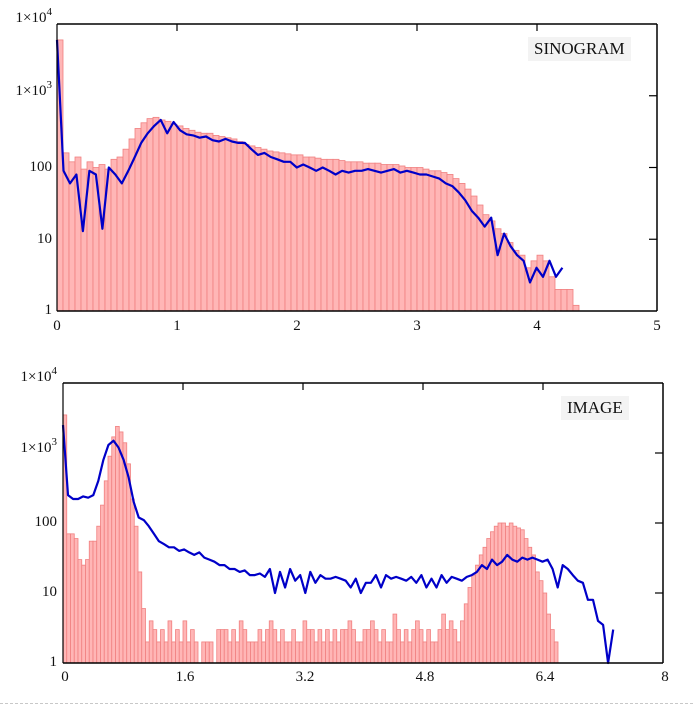 The height and width of the screenshot is (706, 693). What do you see at coordinates (579, 49) in the screenshot?
I see `chart-annotation-sinogram: SINOGRAM` at bounding box center [579, 49].